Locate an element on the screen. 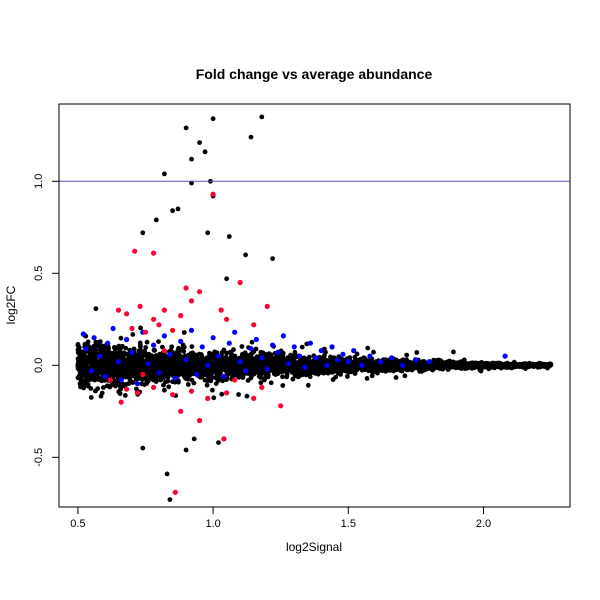  y-tick-label: 0.5 is located at coordinates (39, 273).